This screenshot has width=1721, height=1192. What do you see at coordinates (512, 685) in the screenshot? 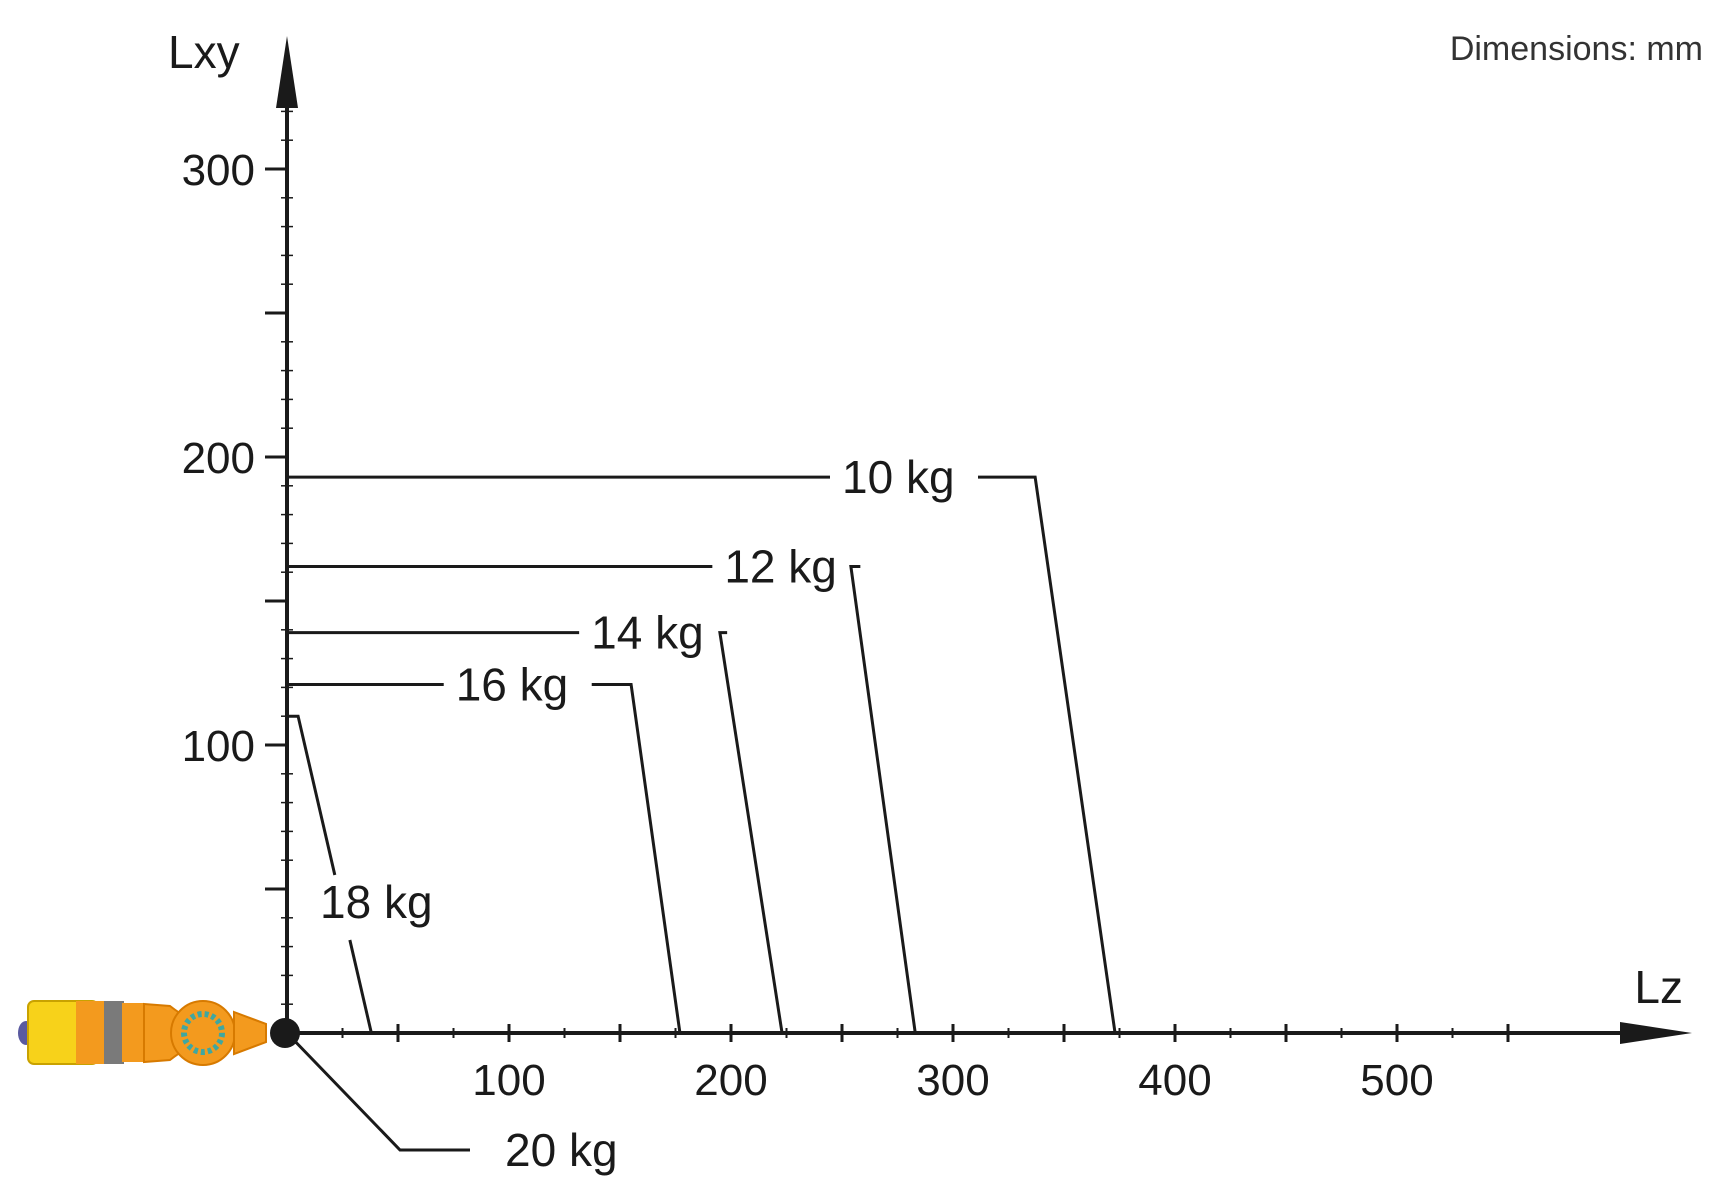
I see `series-label: 16 kg` at bounding box center [512, 685].